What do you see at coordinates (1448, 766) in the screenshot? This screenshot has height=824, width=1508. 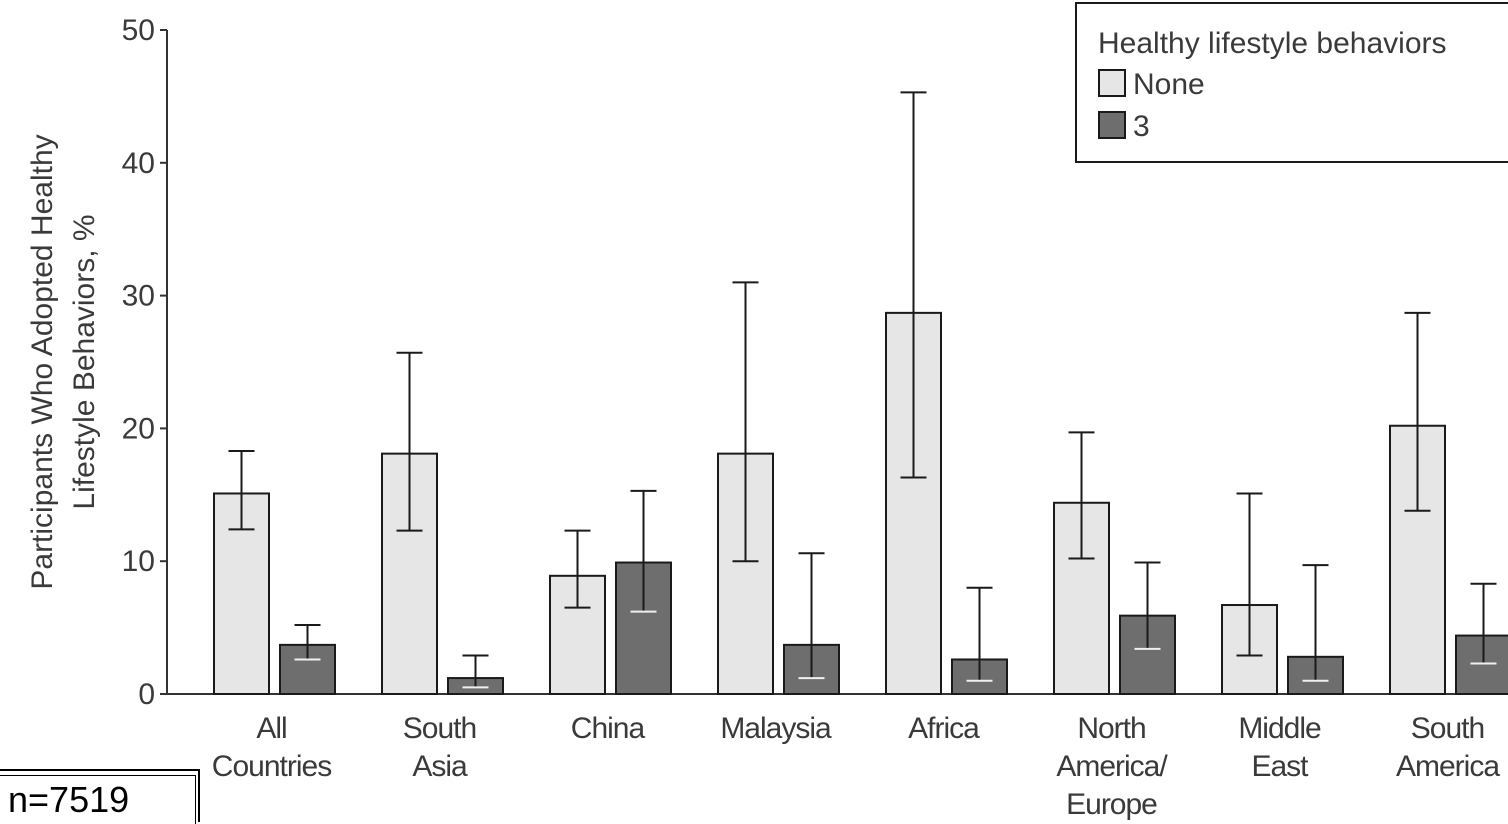 I see `x-category-label: America` at bounding box center [1448, 766].